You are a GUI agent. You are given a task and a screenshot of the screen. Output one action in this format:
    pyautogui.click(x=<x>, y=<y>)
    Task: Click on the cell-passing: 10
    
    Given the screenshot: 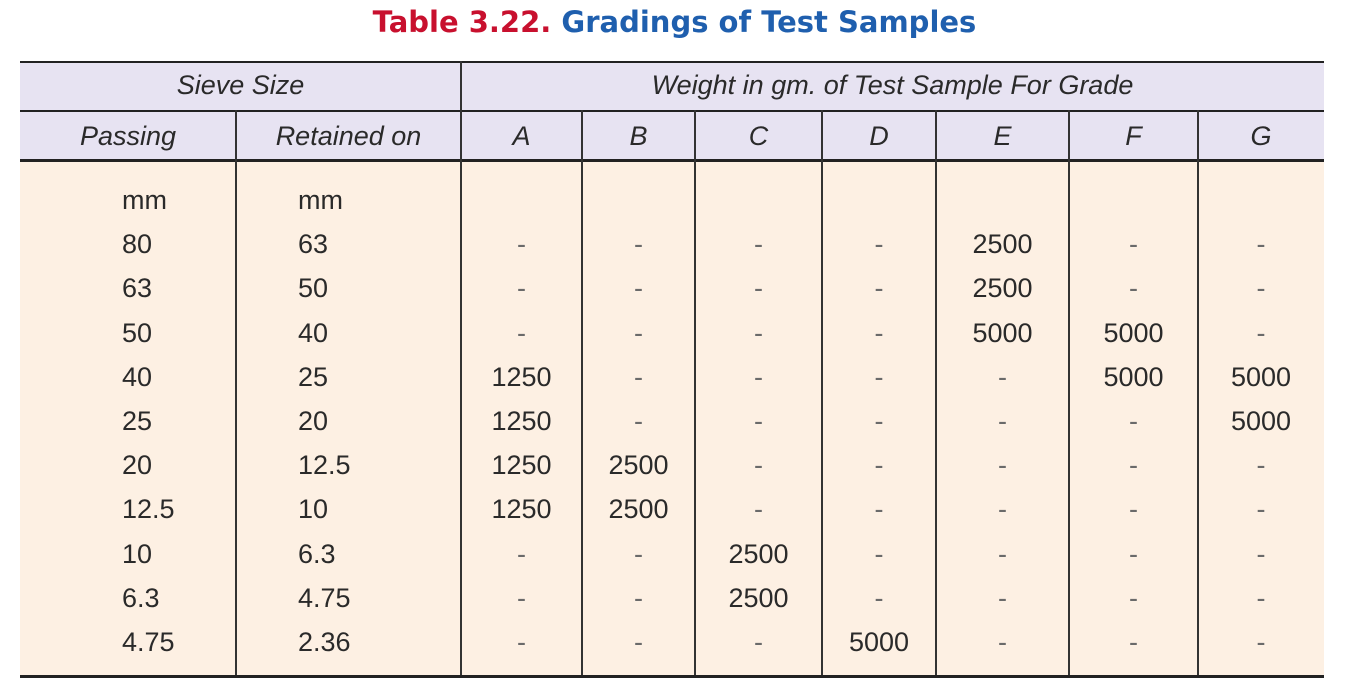 What is the action you would take?
    pyautogui.click(x=137, y=553)
    